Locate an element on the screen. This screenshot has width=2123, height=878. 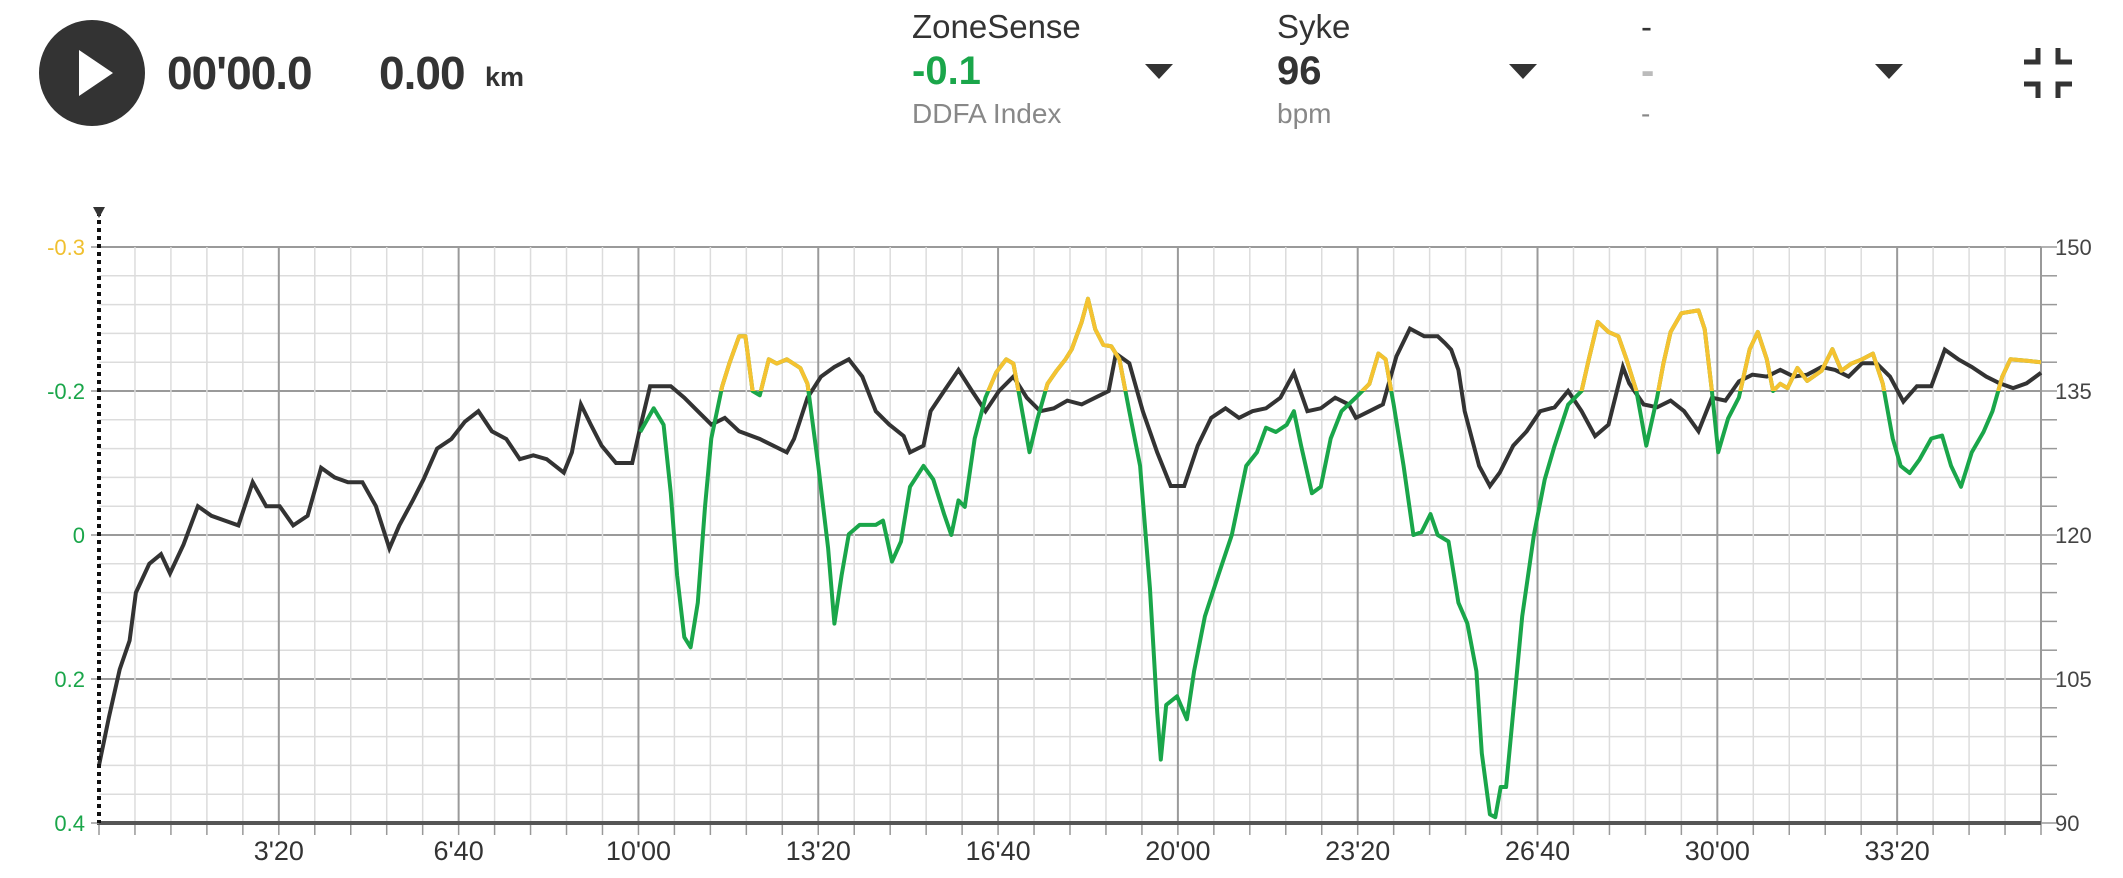
right-tick-label: 90 is located at coordinates (2067, 823).